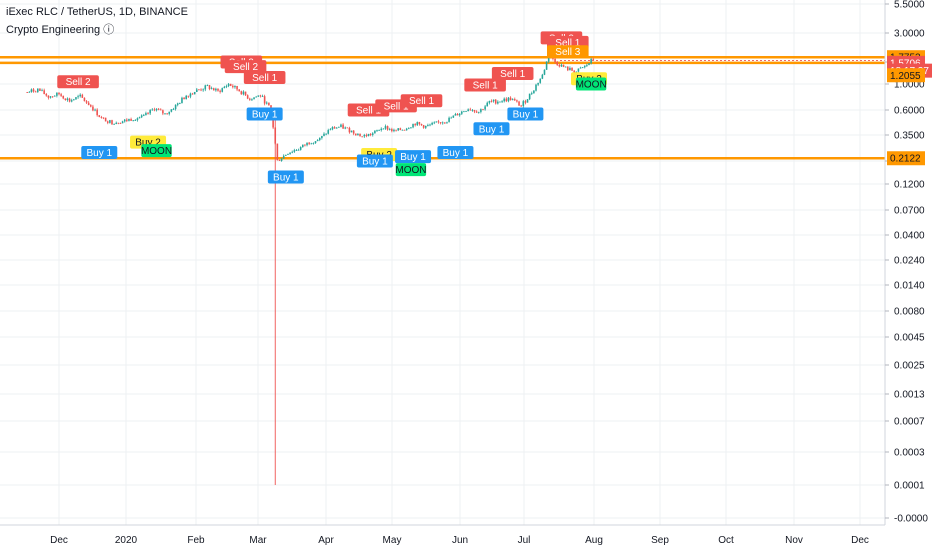 This screenshot has height=550, width=932. I want to click on x-tick-label: Mar, so click(258, 540).